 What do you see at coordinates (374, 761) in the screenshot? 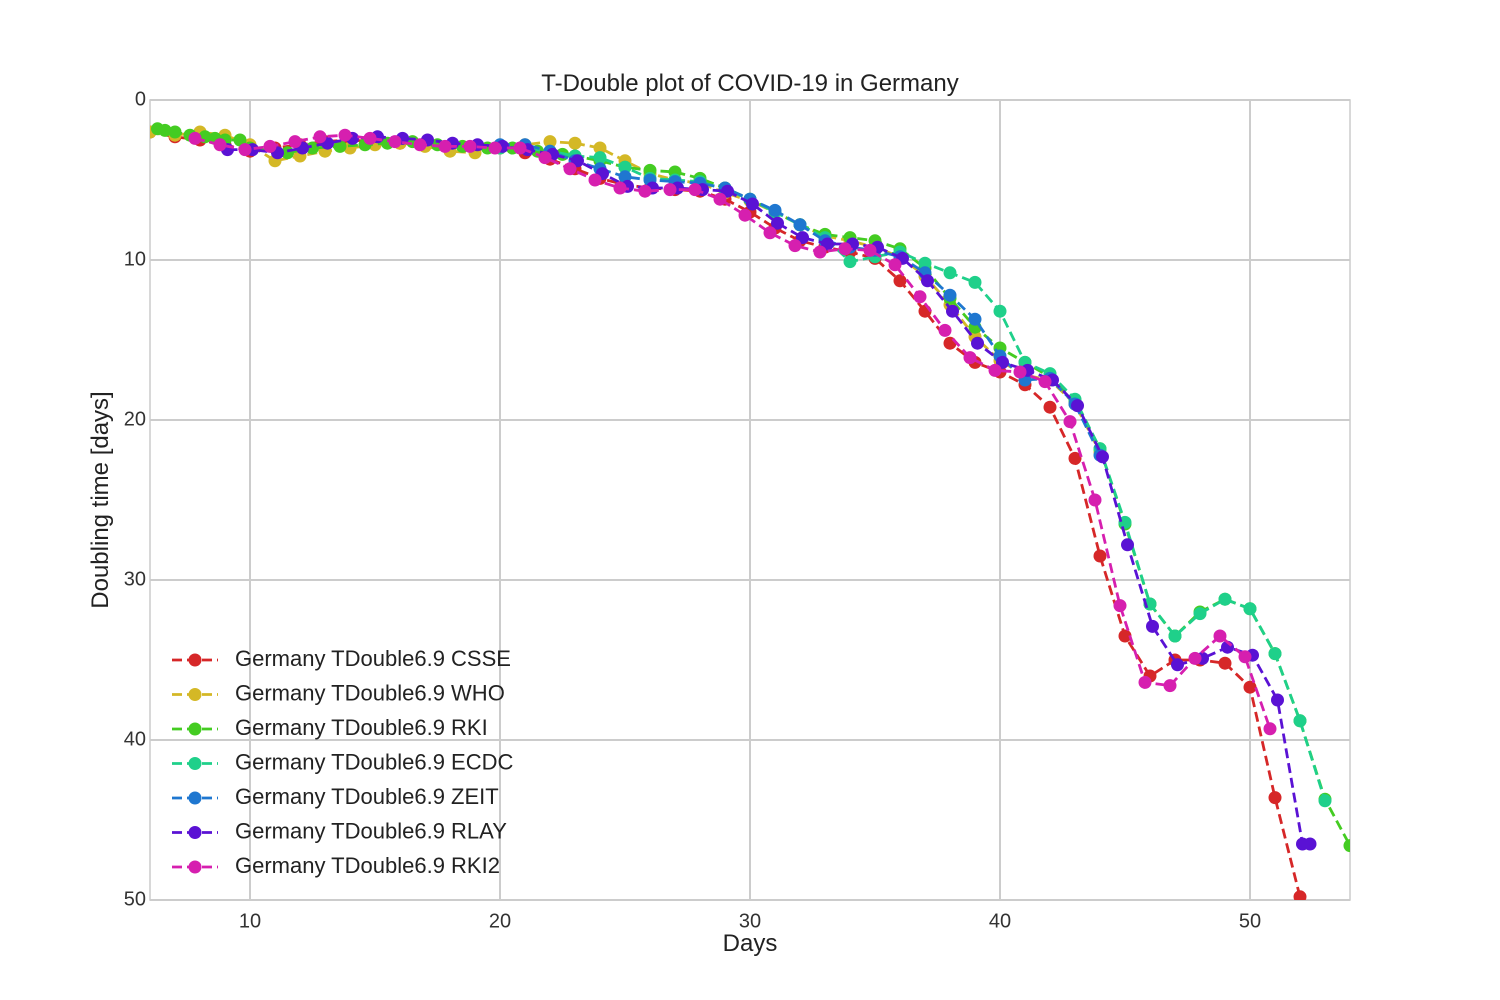
I see `legend-label: Germany TDouble6.9 ECDC` at bounding box center [374, 761].